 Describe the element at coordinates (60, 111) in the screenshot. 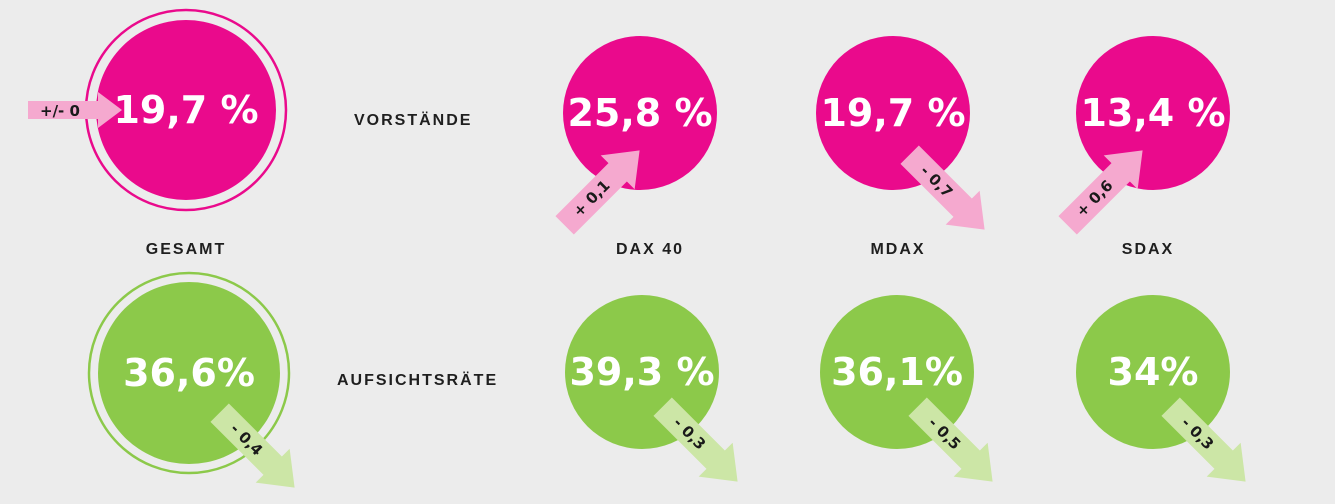

I see `vorstaende-gesamt-change: +/- 0` at that location.